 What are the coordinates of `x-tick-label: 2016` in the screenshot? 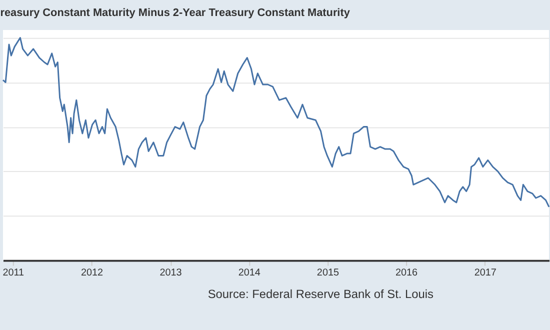 It's located at (407, 273).